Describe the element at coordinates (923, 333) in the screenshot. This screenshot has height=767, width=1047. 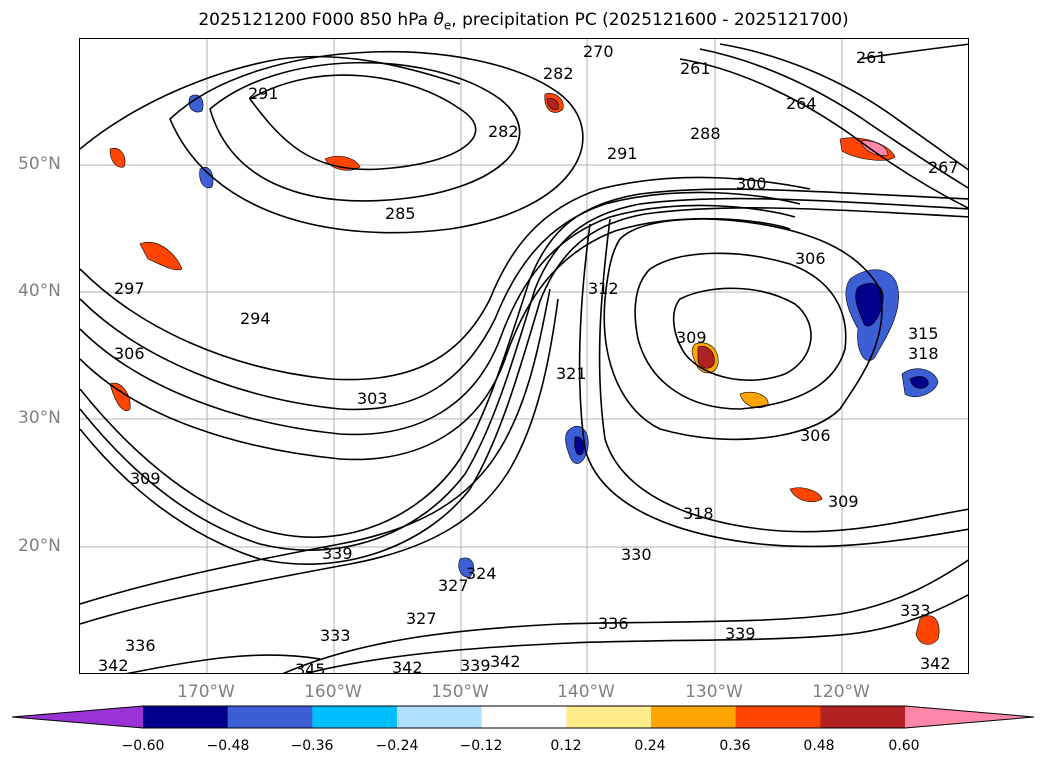
I see `contour-label: 315` at that location.